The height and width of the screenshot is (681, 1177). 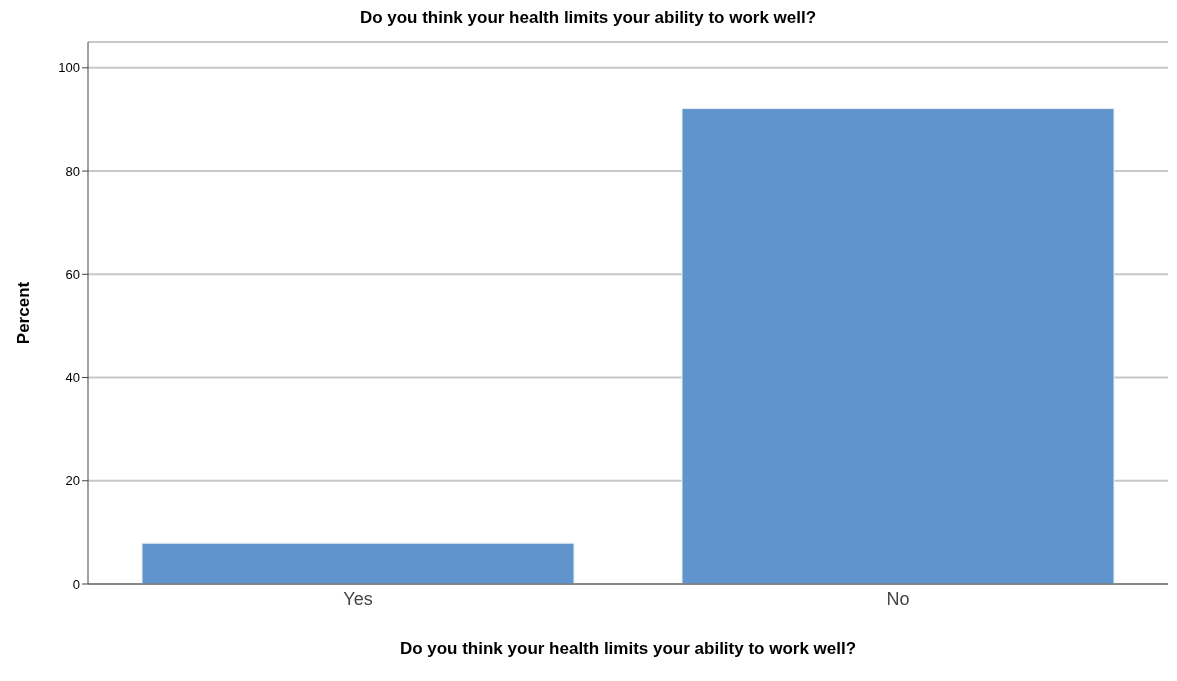 What do you see at coordinates (72, 274) in the screenshot?
I see `y-tick-label: 60` at bounding box center [72, 274].